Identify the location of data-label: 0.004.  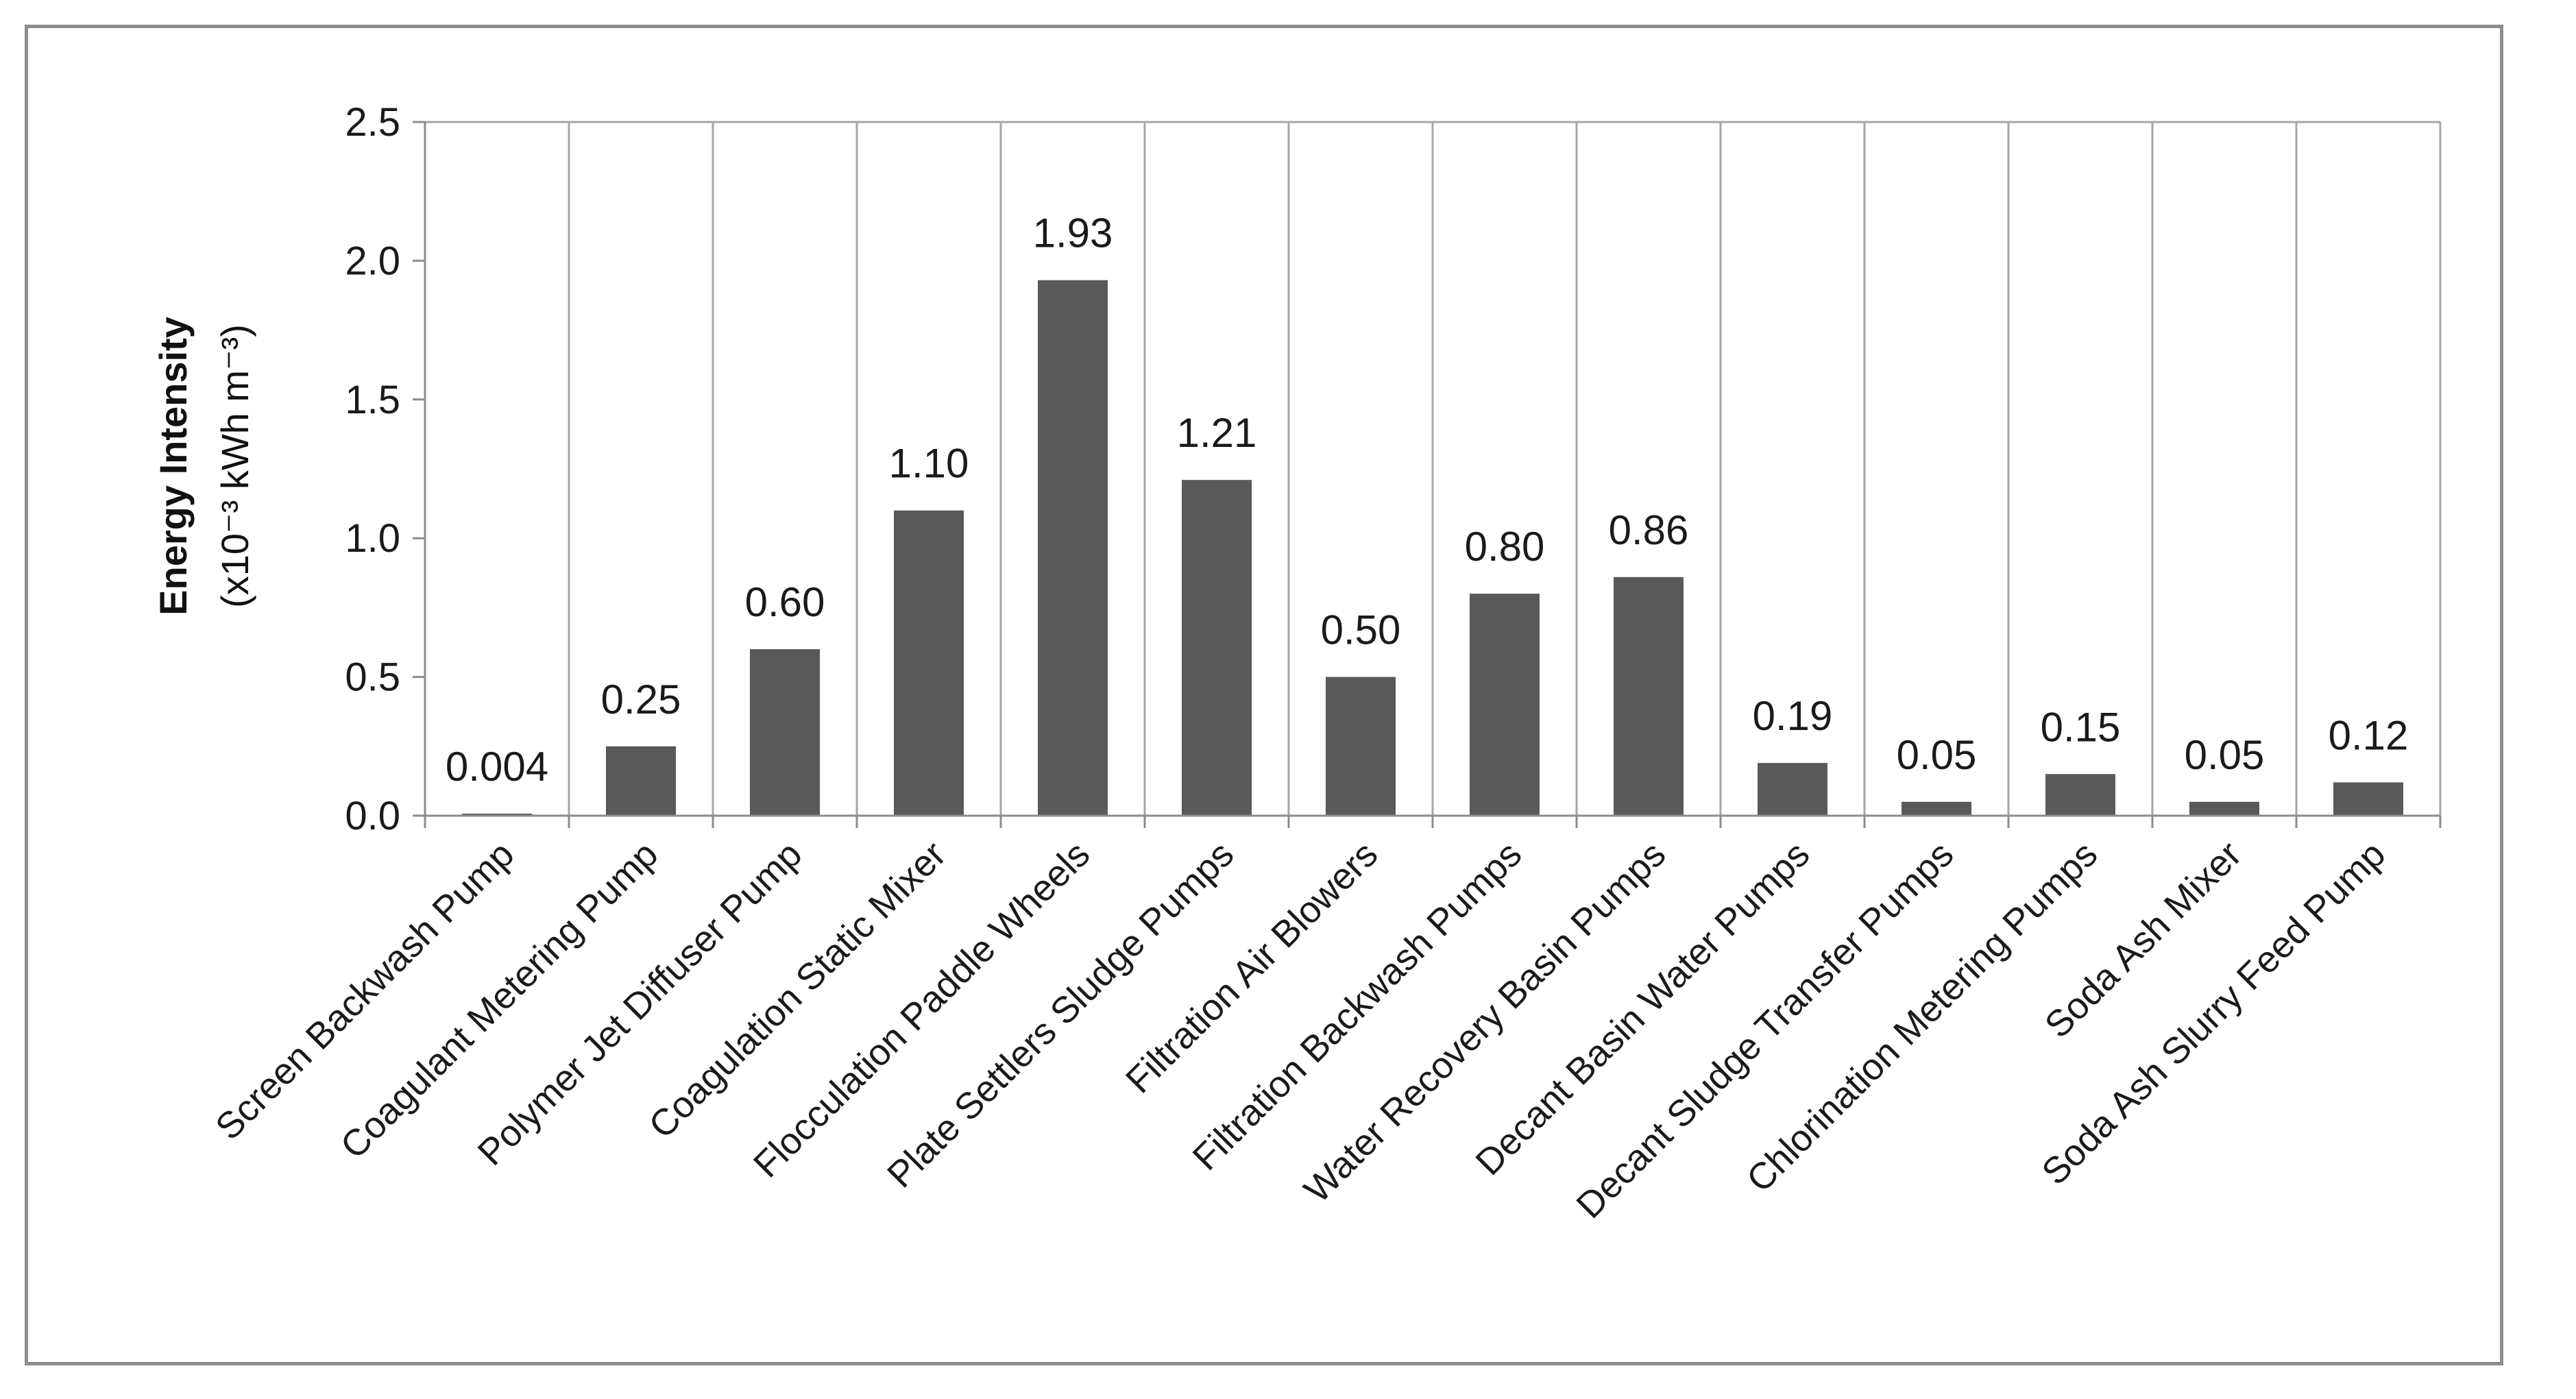
(497, 767).